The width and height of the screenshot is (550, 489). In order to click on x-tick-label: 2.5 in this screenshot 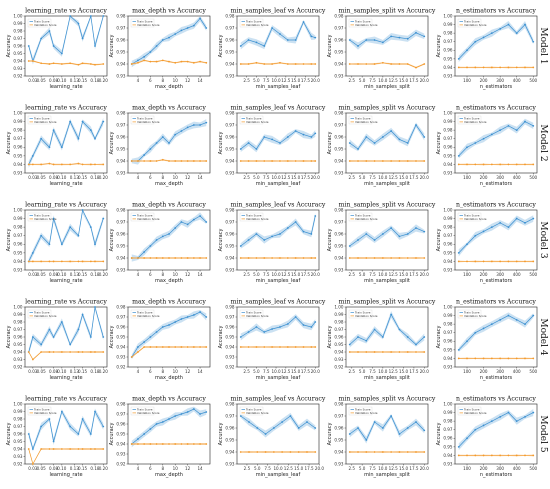, I will do `click(352, 371)`.